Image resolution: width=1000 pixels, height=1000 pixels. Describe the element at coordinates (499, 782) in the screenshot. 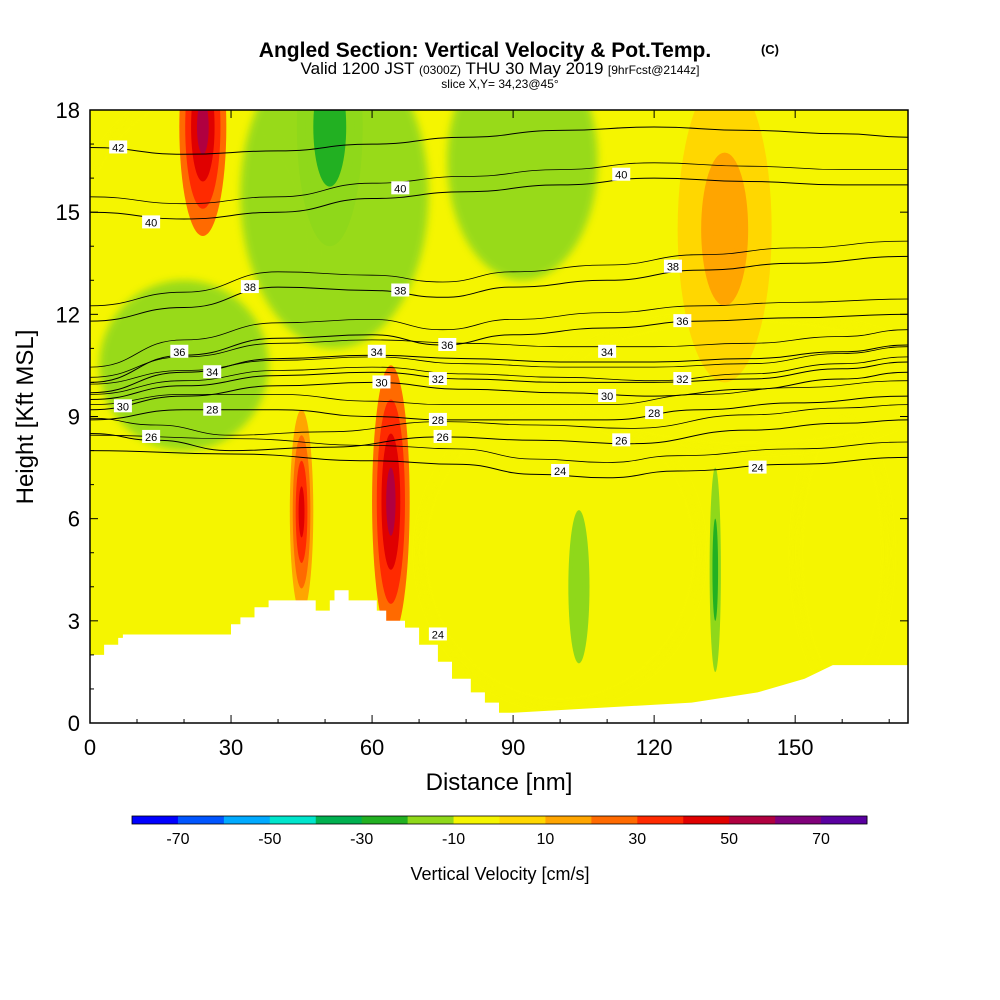

I see `x-axis-label: Distance [nm]` at that location.